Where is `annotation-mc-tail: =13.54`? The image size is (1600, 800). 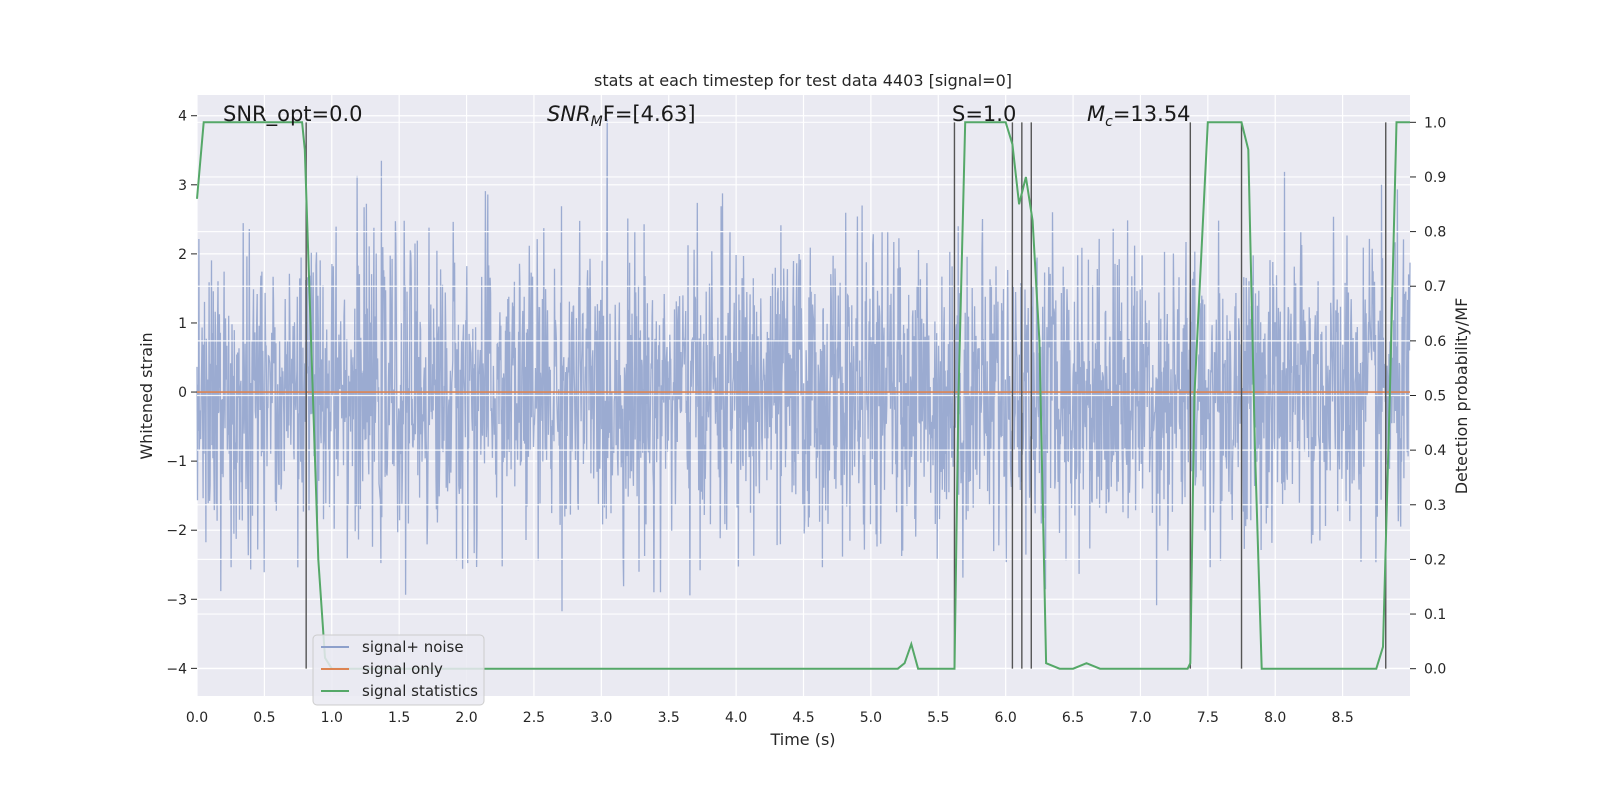
annotation-mc-tail: =13.54 is located at coordinates (1152, 114).